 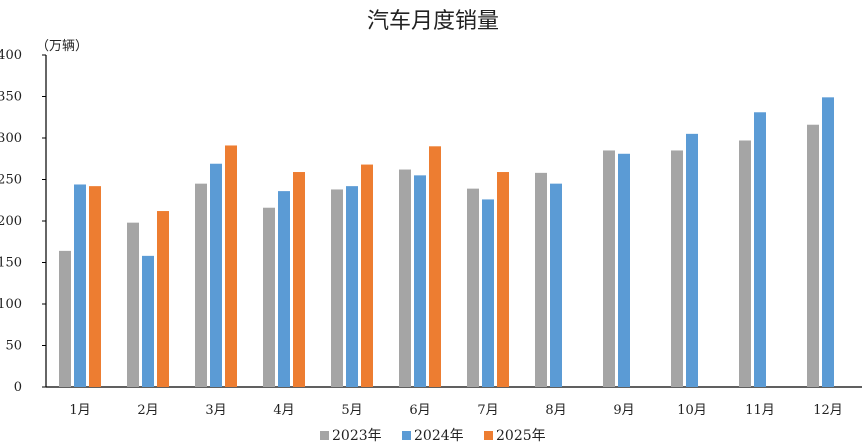 What do you see at coordinates (555, 410) in the screenshot?
I see `x-tick-label: 8月` at bounding box center [555, 410].